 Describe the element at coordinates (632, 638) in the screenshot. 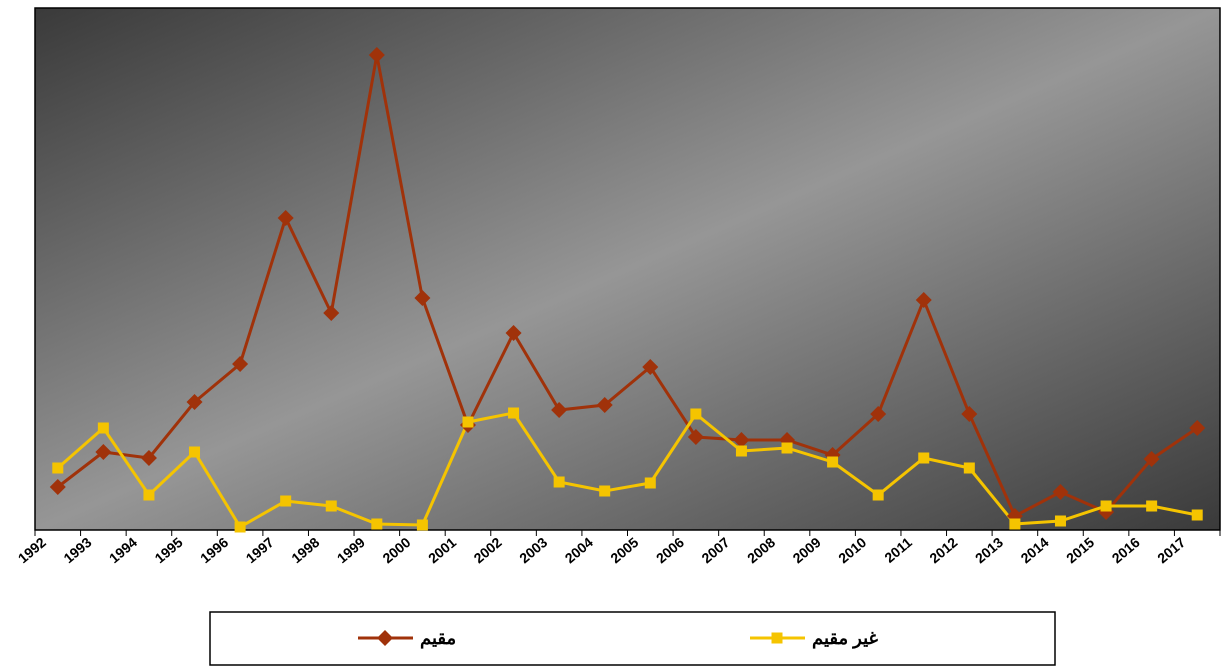

I see `legend-box` at that location.